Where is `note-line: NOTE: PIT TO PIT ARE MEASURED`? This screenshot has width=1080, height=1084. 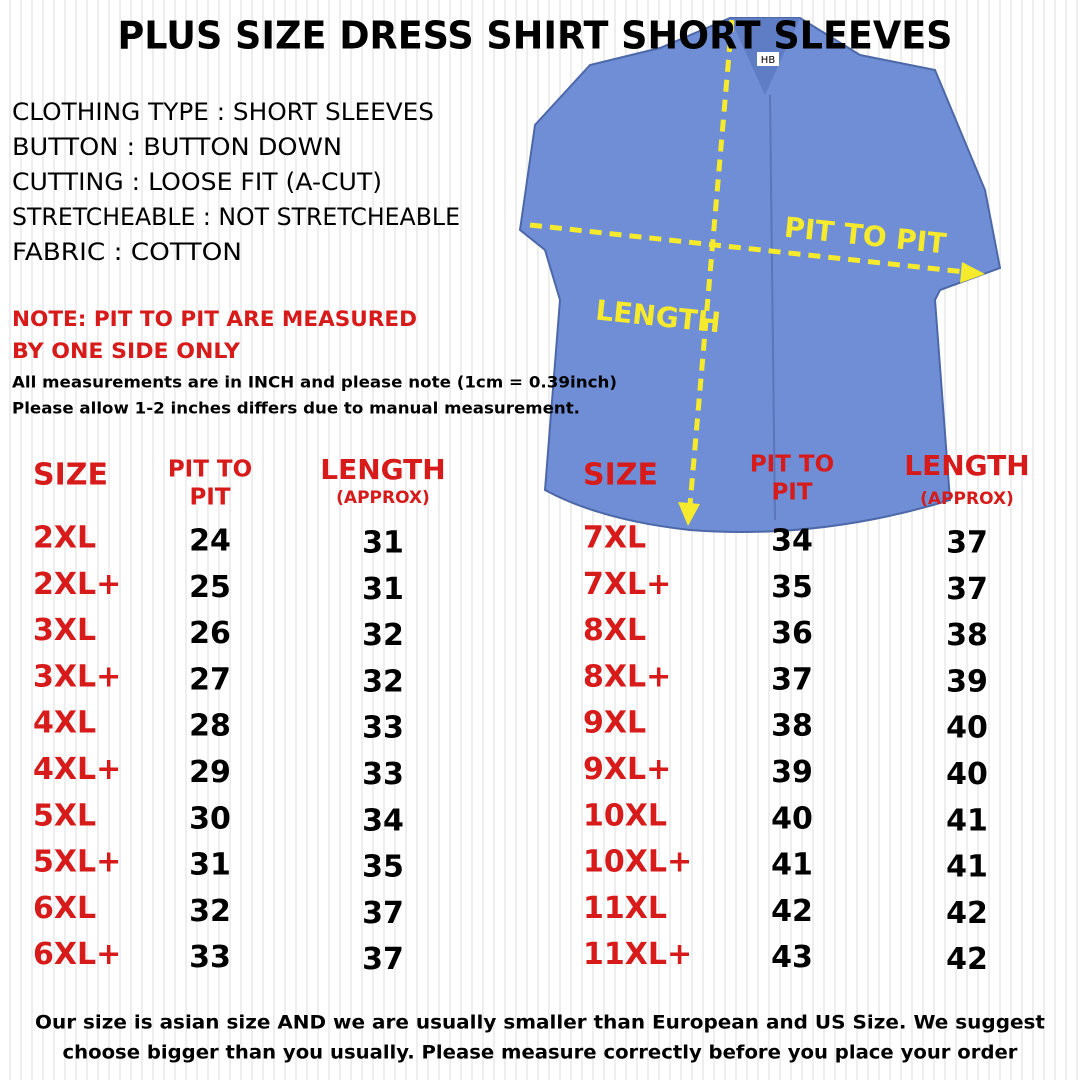
note-line: NOTE: PIT TO PIT ARE MEASURED is located at coordinates (214, 319).